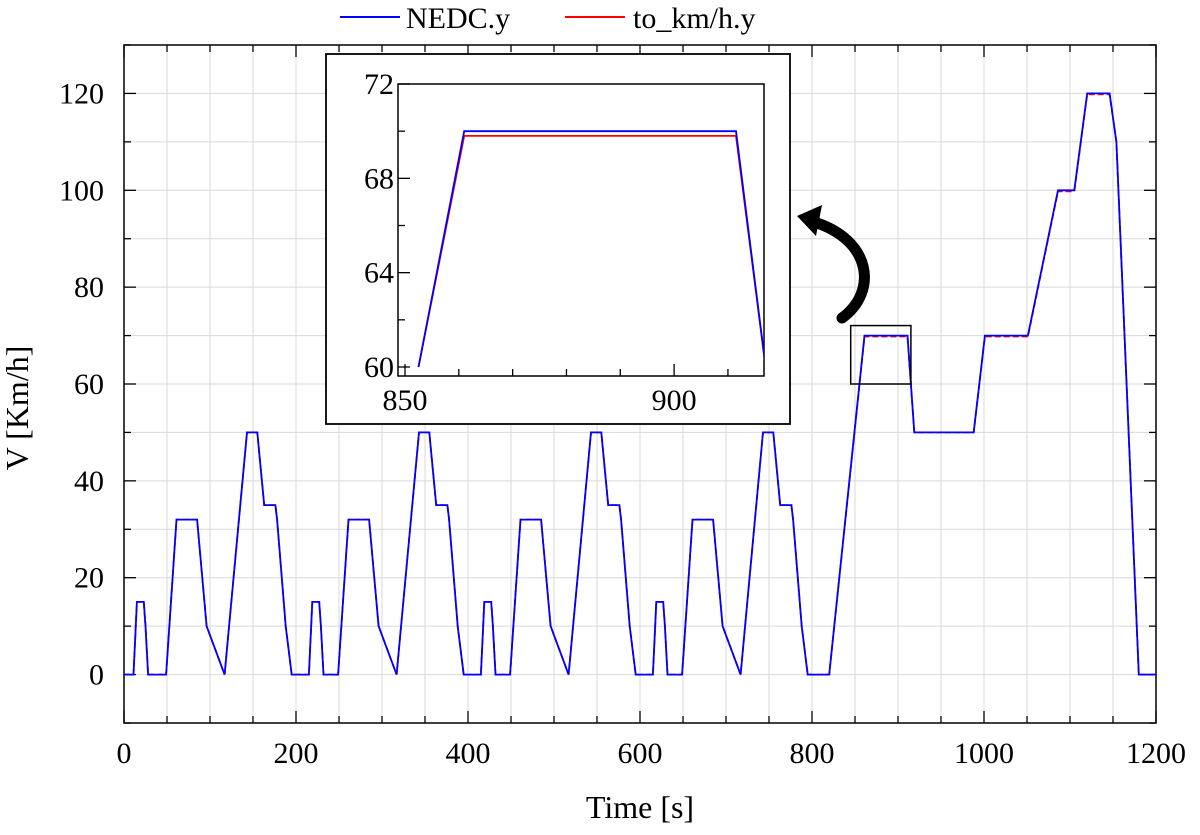 The image size is (1200, 835). What do you see at coordinates (809, 220) in the screenshot?
I see `zoom-arrow-head` at bounding box center [809, 220].